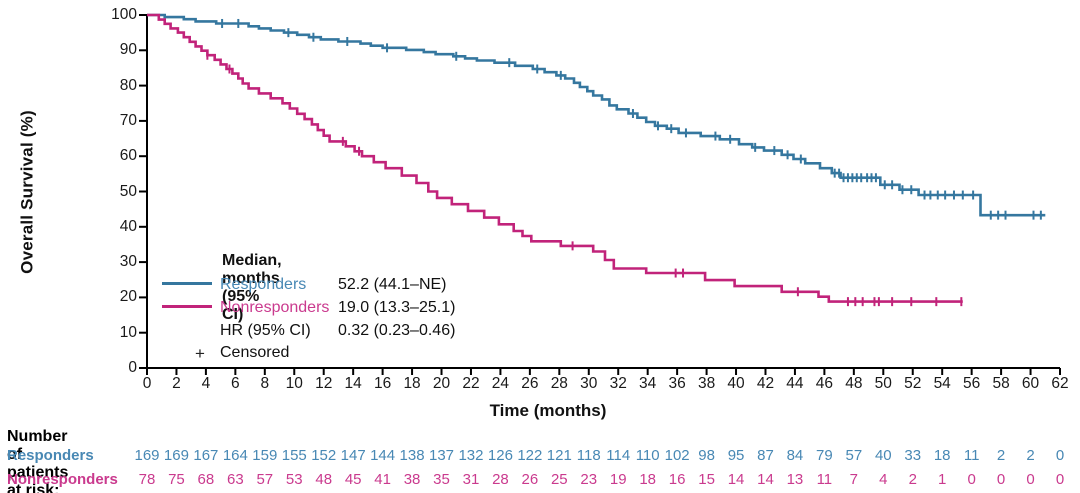 The image size is (1080, 493). What do you see at coordinates (263, 284) in the screenshot?
I see `legend-label-responders: Responders` at bounding box center [263, 284].